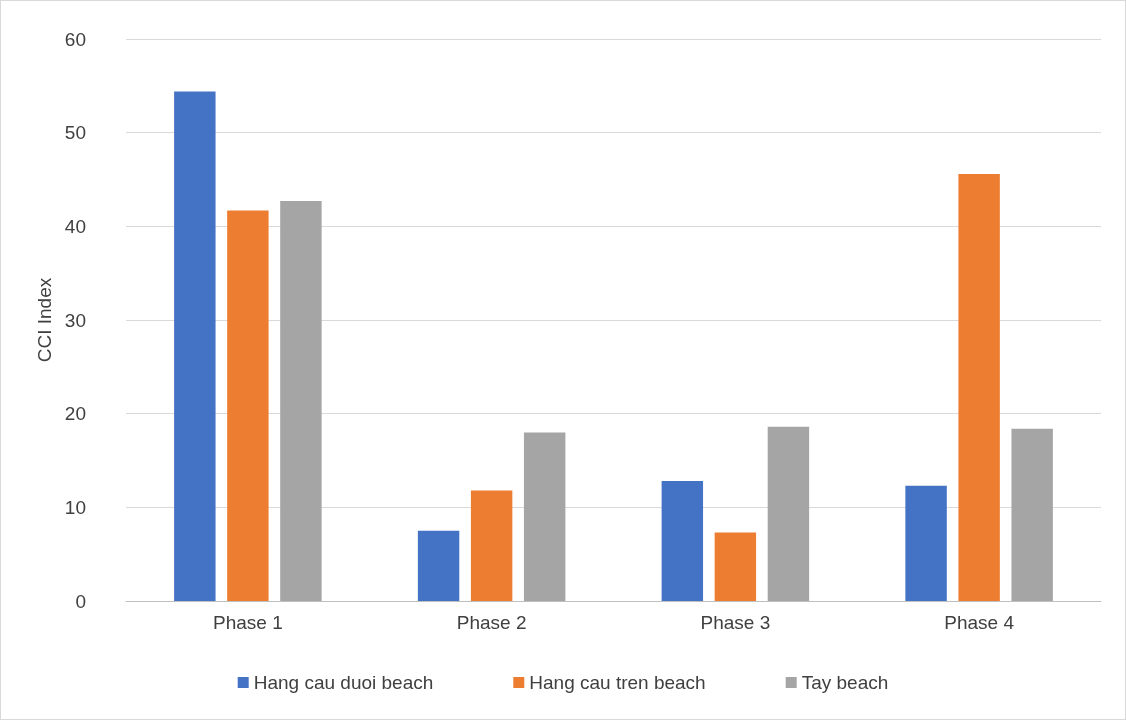 The width and height of the screenshot is (1126, 720). What do you see at coordinates (491, 622) in the screenshot?
I see `x-tick-label: Phase 2` at bounding box center [491, 622].